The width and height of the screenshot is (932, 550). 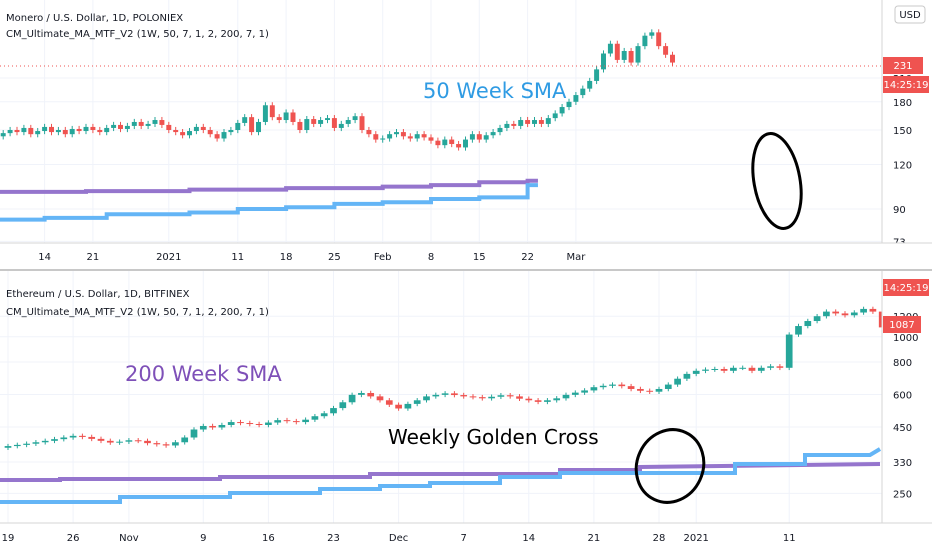 What do you see at coordinates (905, 338) in the screenshot?
I see `bot-y-tick-5: 1000` at bounding box center [905, 338].